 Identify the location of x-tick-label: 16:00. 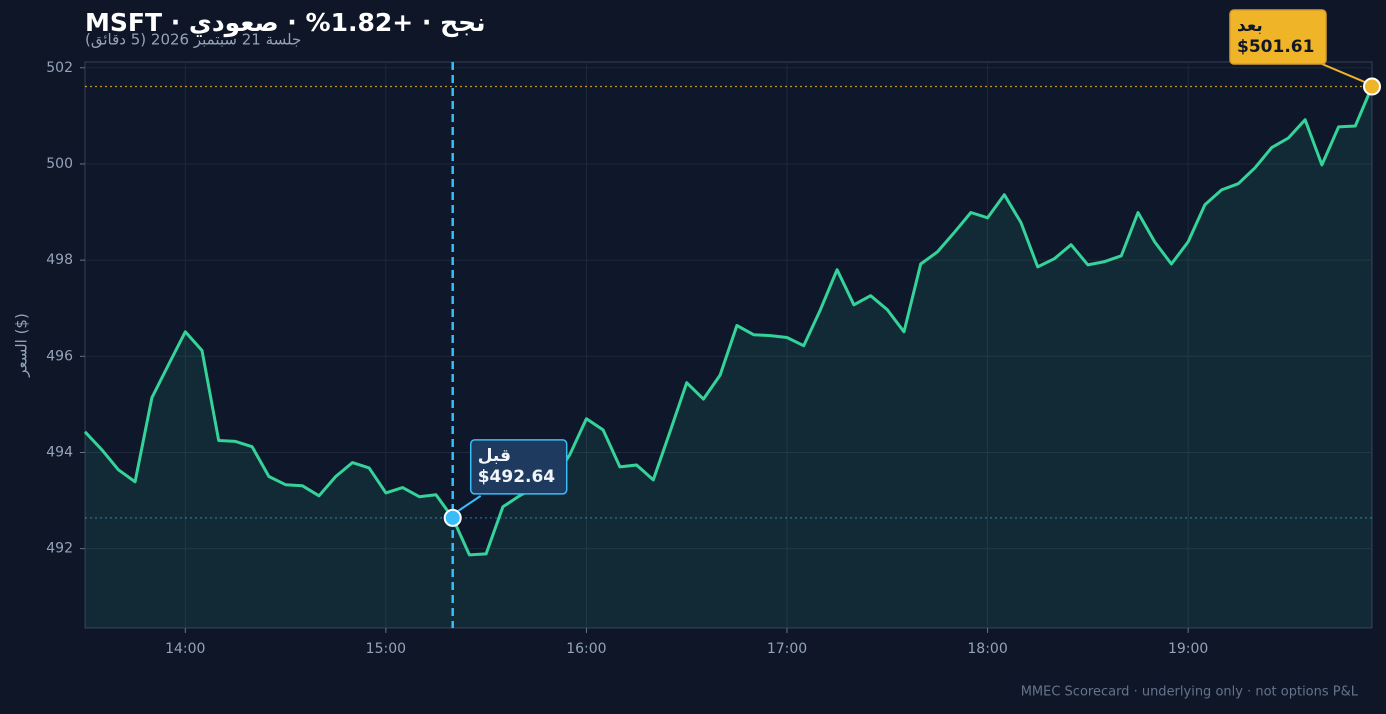
(586, 649).